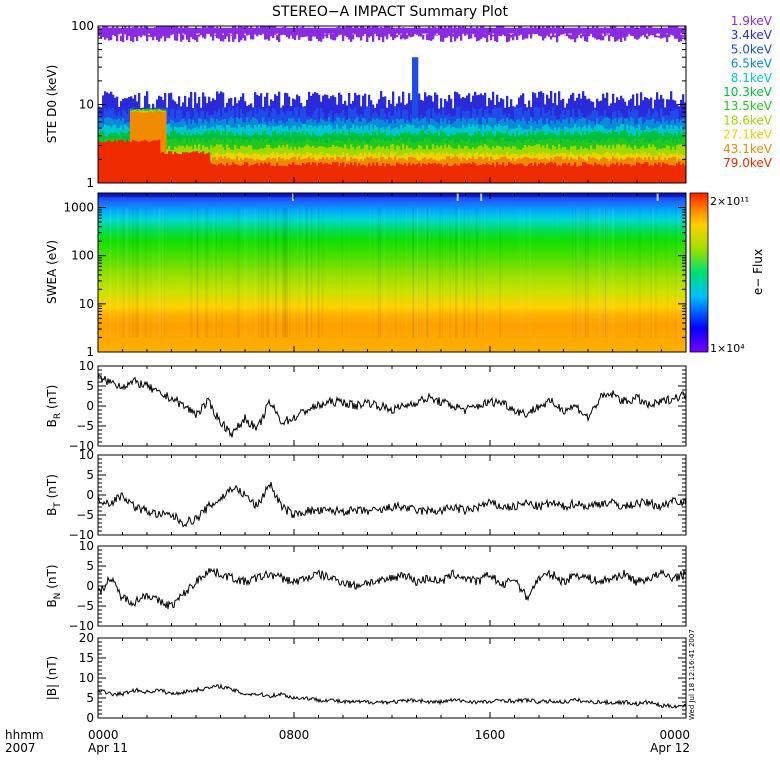 The image size is (780, 780). I want to click on legend-entry: 6.5keV, so click(752, 64).